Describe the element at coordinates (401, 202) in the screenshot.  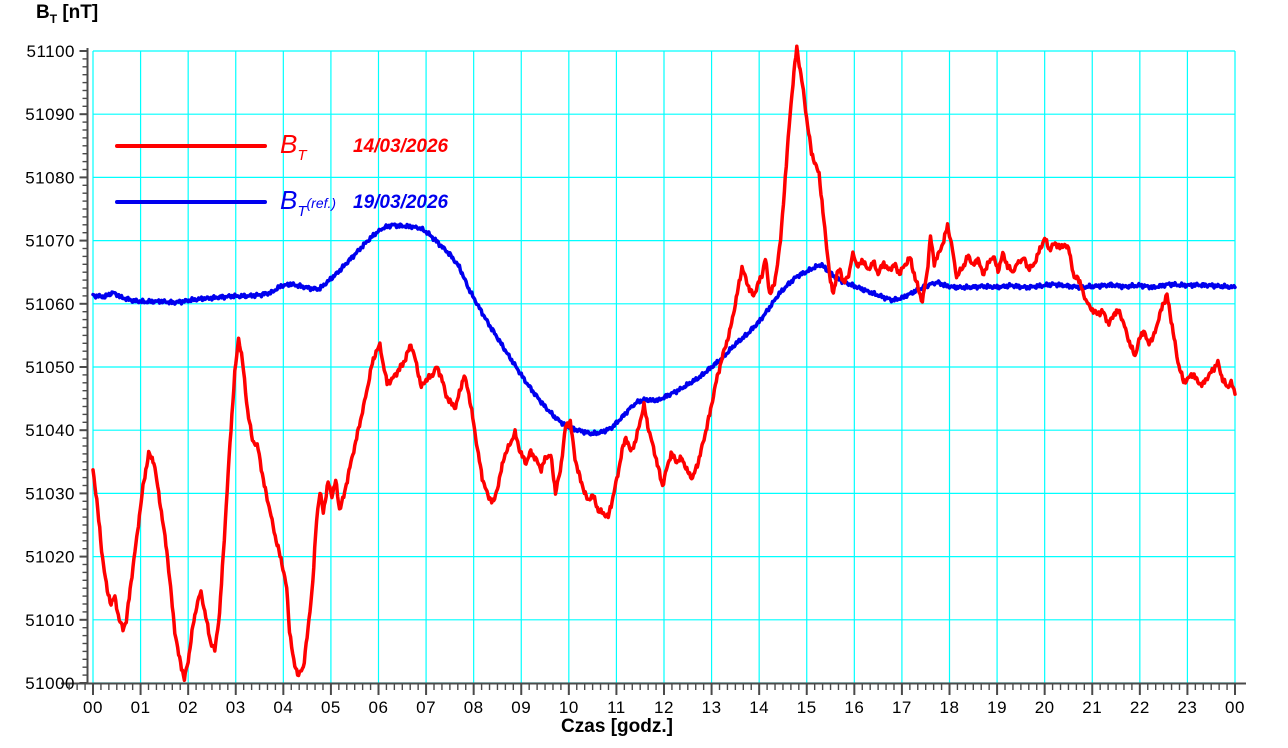
I see `legend-date-bt-ref: 19/03/2026` at that location.